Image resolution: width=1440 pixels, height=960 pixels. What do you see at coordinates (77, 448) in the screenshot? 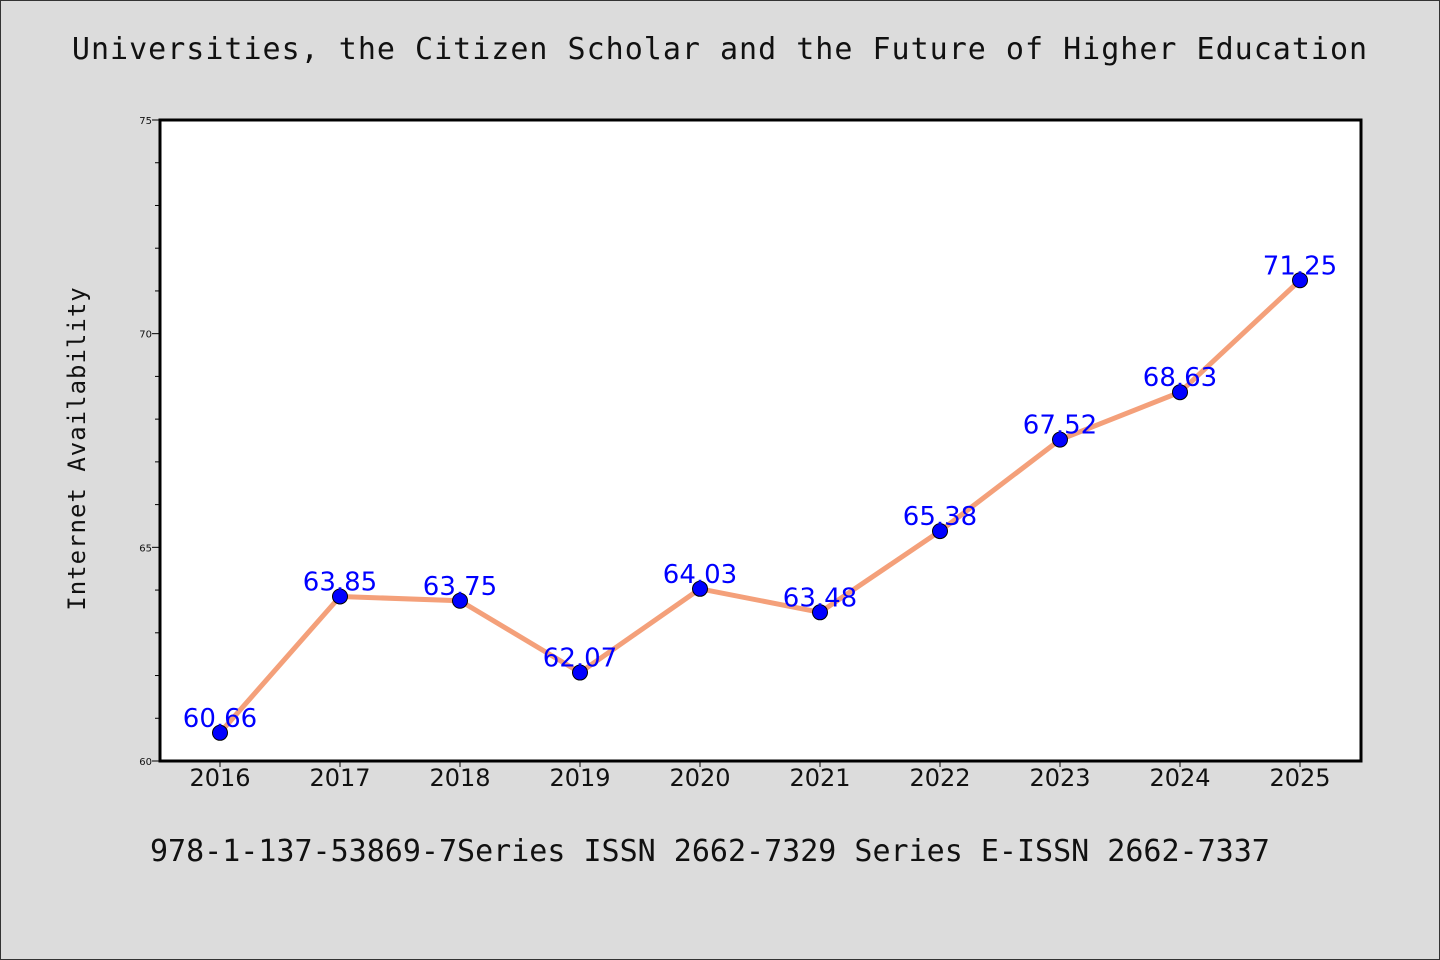
I see `y-axis-title: Internet Availability` at bounding box center [77, 448].